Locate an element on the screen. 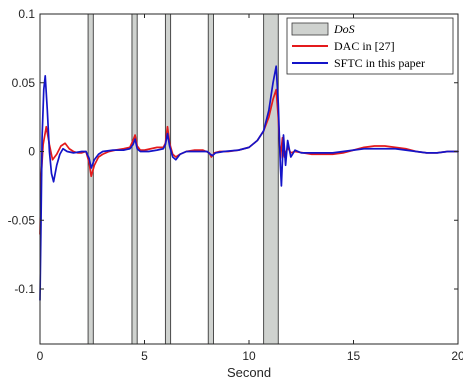 The height and width of the screenshot is (383, 463). legend: DoS DAC in [27] SFTC in this paper is located at coordinates (370, 46).